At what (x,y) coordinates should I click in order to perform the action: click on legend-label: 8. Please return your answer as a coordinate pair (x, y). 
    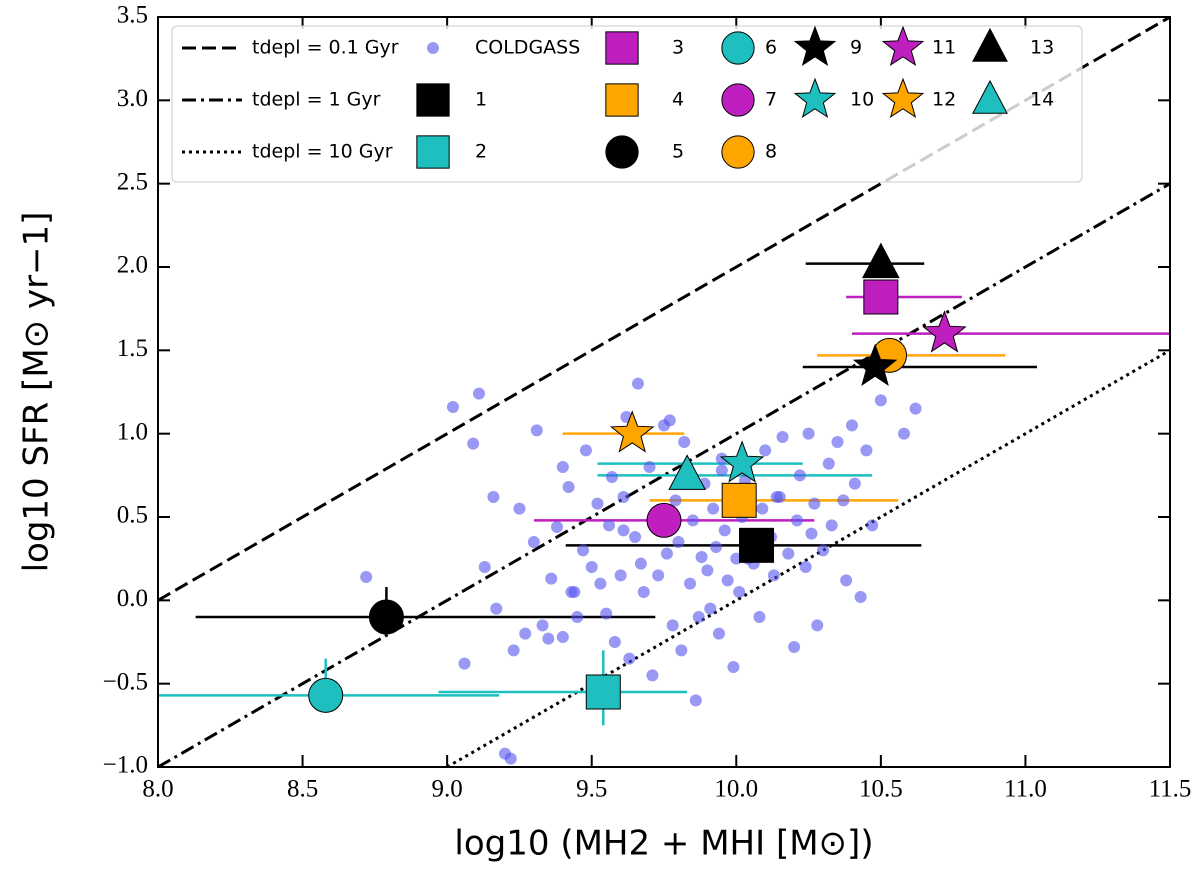
    Looking at the image, I should click on (771, 152).